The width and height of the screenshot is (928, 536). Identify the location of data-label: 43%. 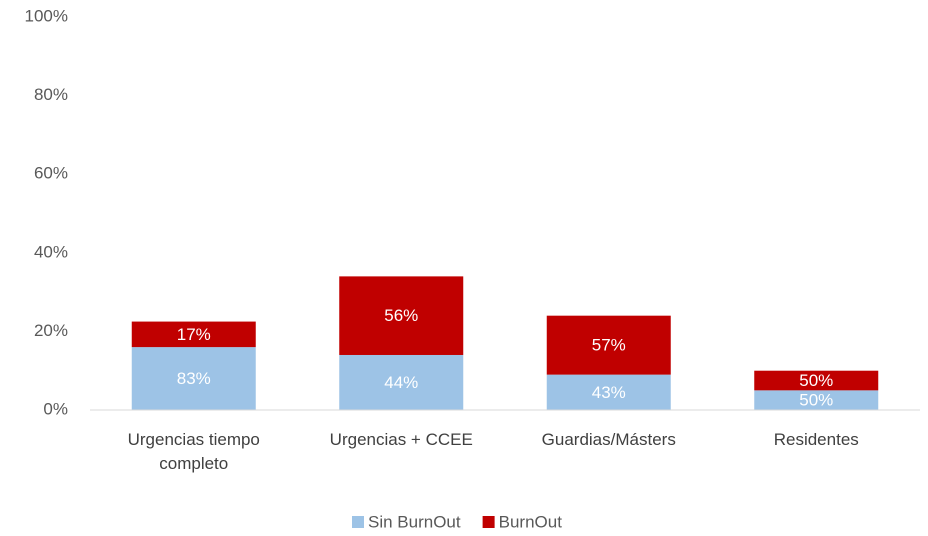
(609, 392).